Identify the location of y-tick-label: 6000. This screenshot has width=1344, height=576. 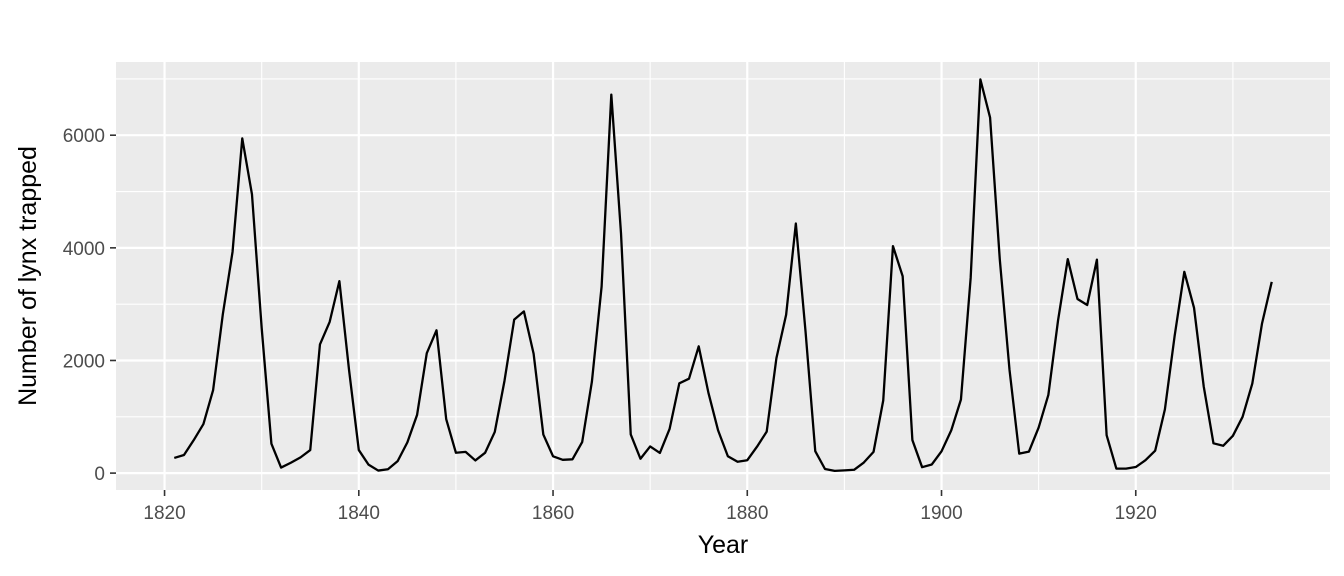
(84, 136).